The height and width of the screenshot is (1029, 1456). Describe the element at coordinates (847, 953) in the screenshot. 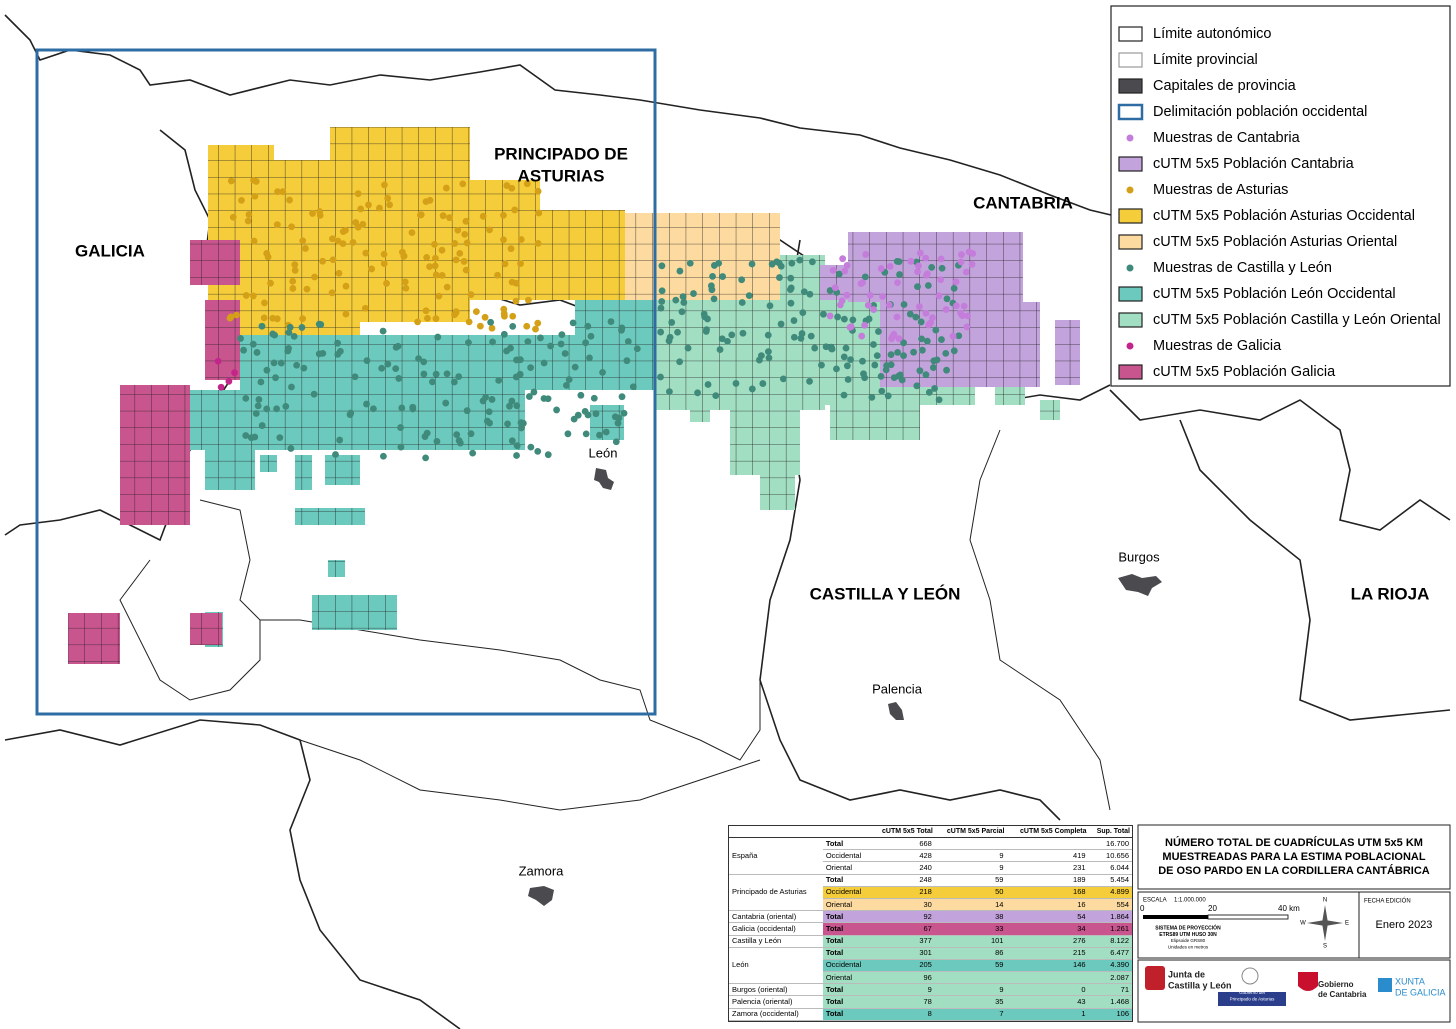

I see `row-label: Total` at that location.